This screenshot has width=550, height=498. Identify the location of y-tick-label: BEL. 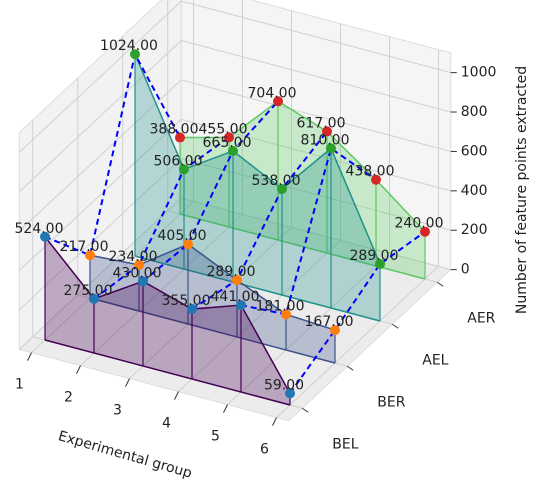
(345, 444).